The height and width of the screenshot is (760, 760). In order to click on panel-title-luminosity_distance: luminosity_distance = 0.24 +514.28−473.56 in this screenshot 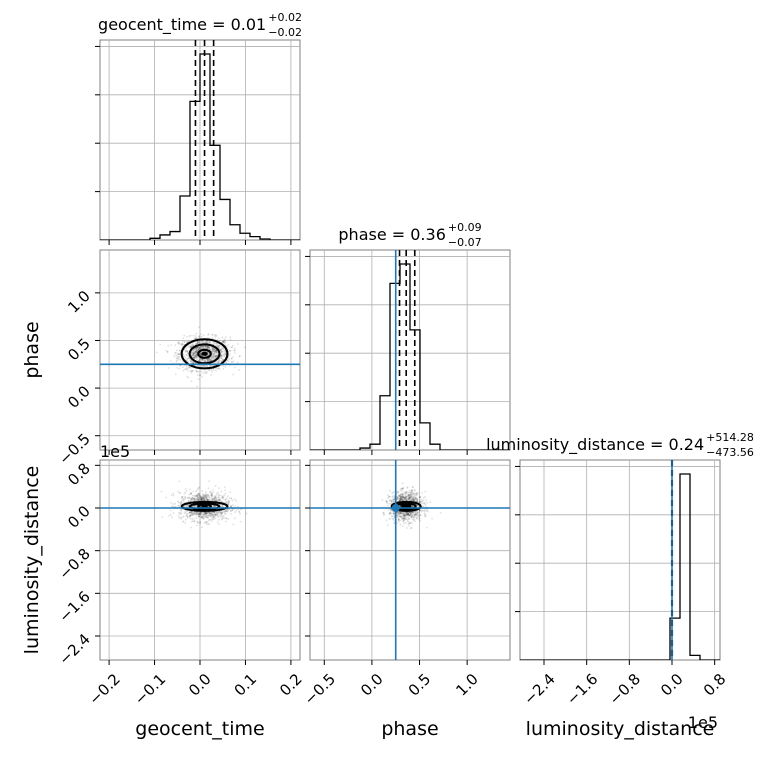, I will do `click(620, 445)`.